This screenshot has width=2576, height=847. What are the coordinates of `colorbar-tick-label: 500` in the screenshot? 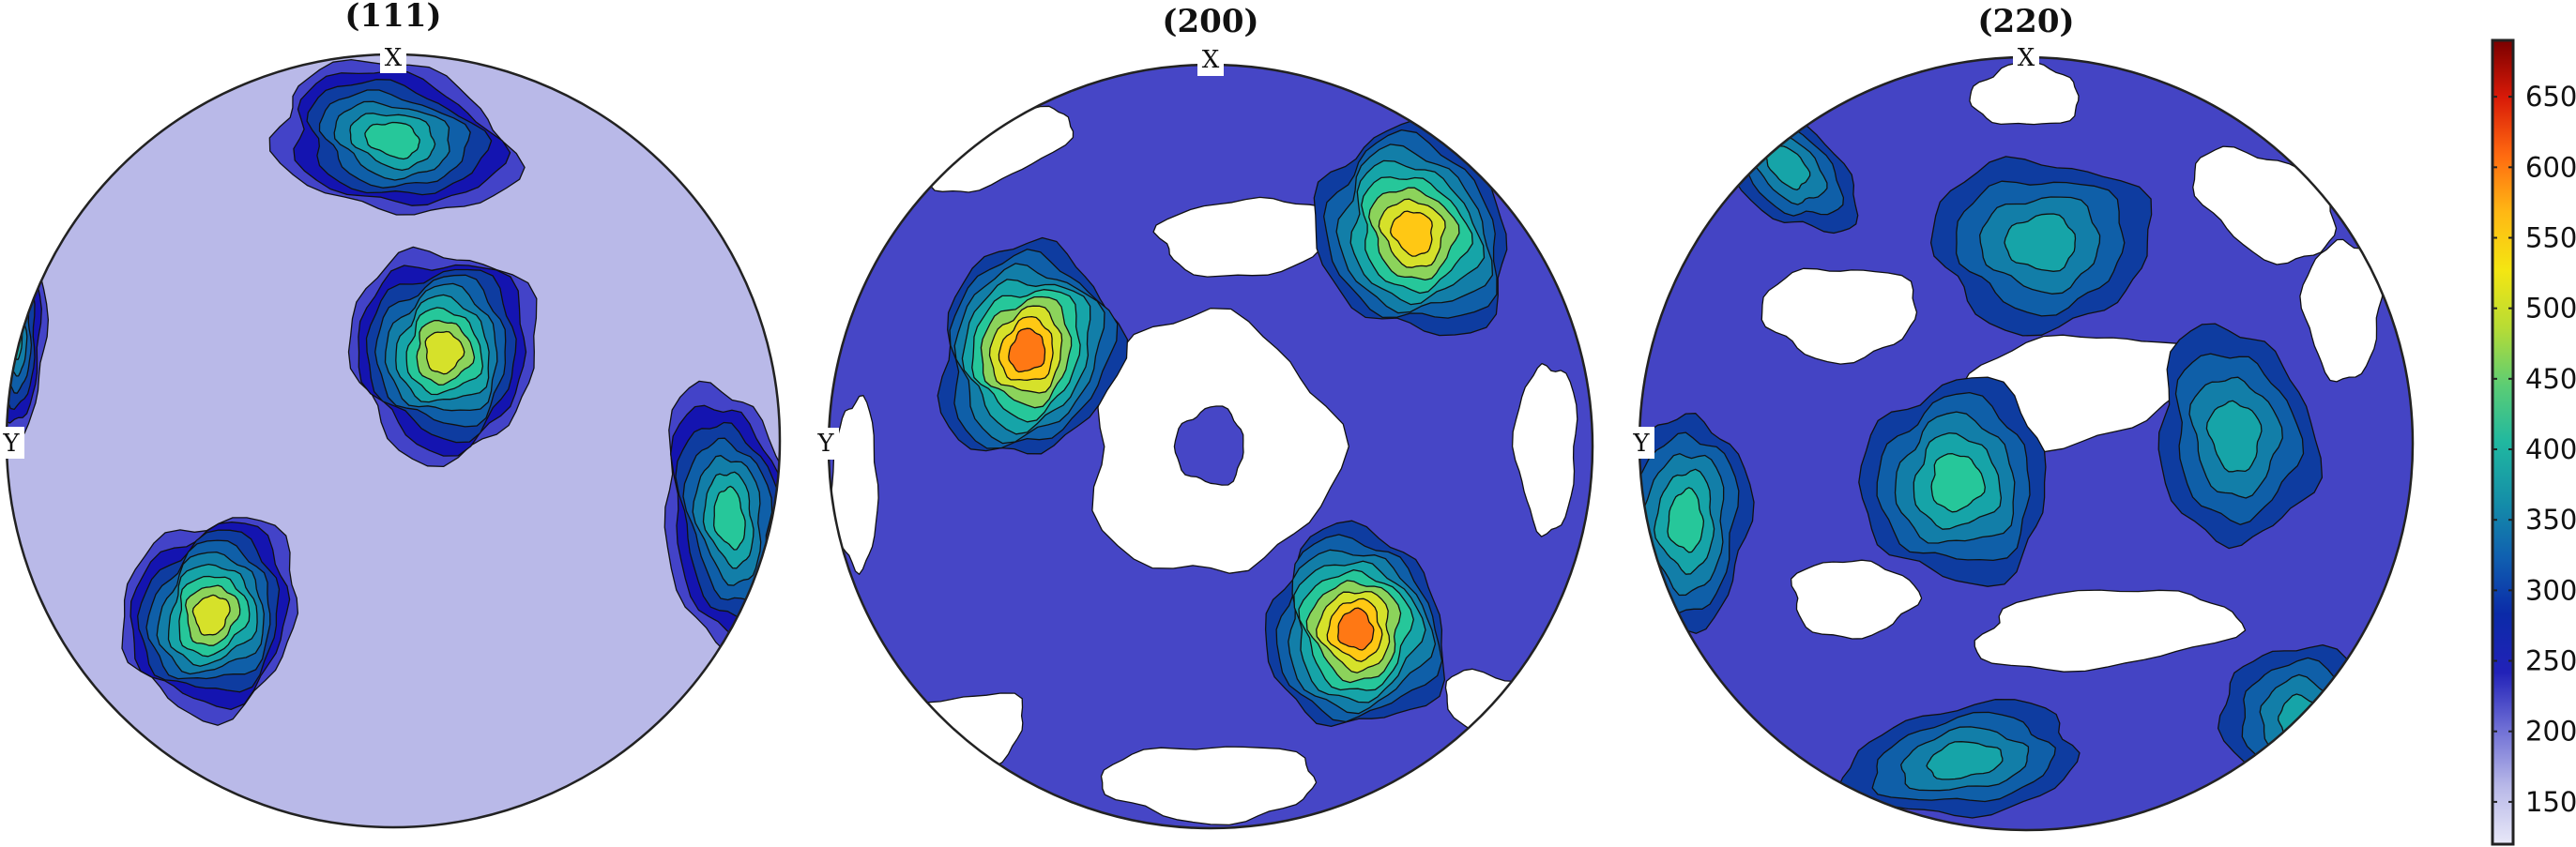 It's located at (2550, 309).